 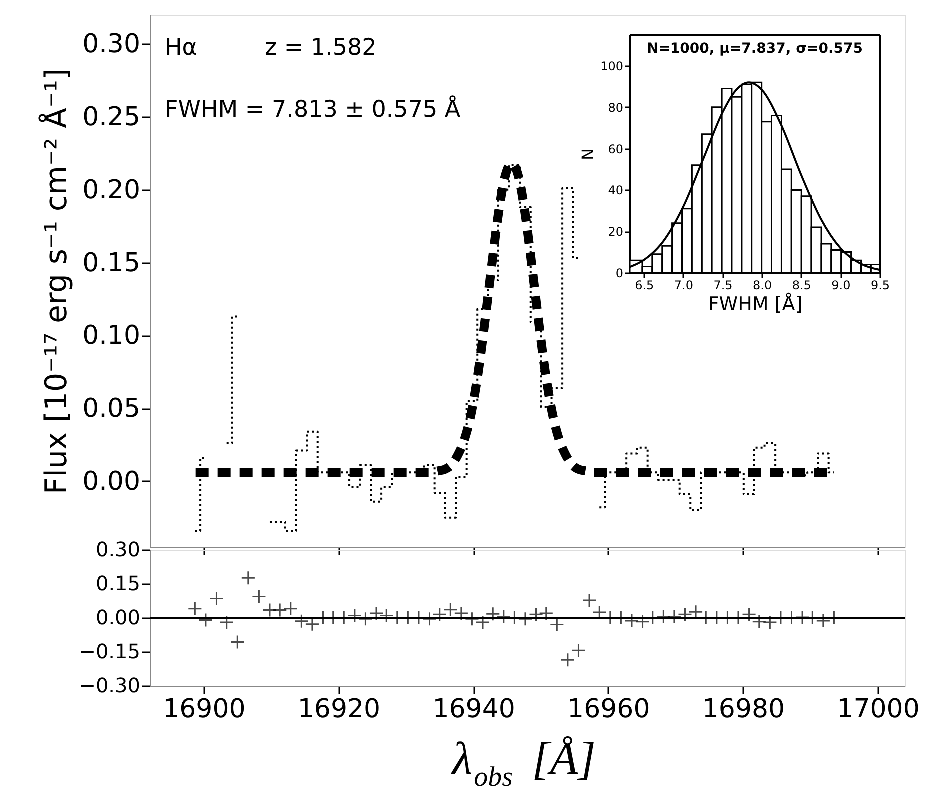 I want to click on x-tick-label: 9.0, so click(x=841, y=285).